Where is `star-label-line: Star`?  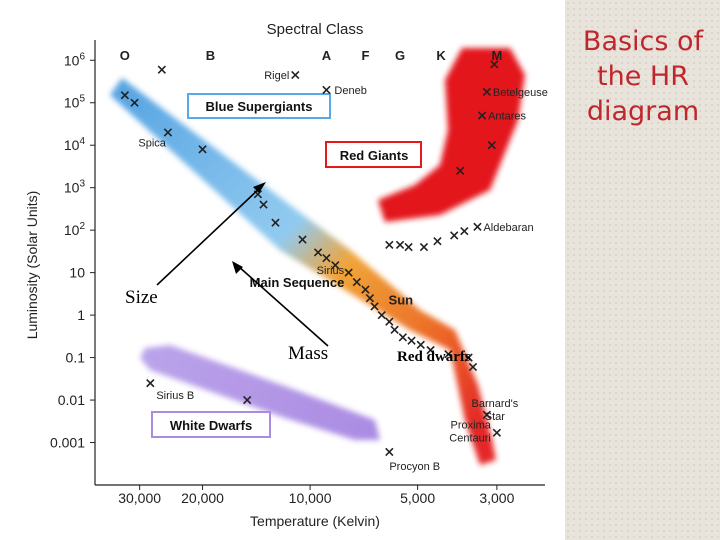 star-label-line: Star is located at coordinates (495, 417).